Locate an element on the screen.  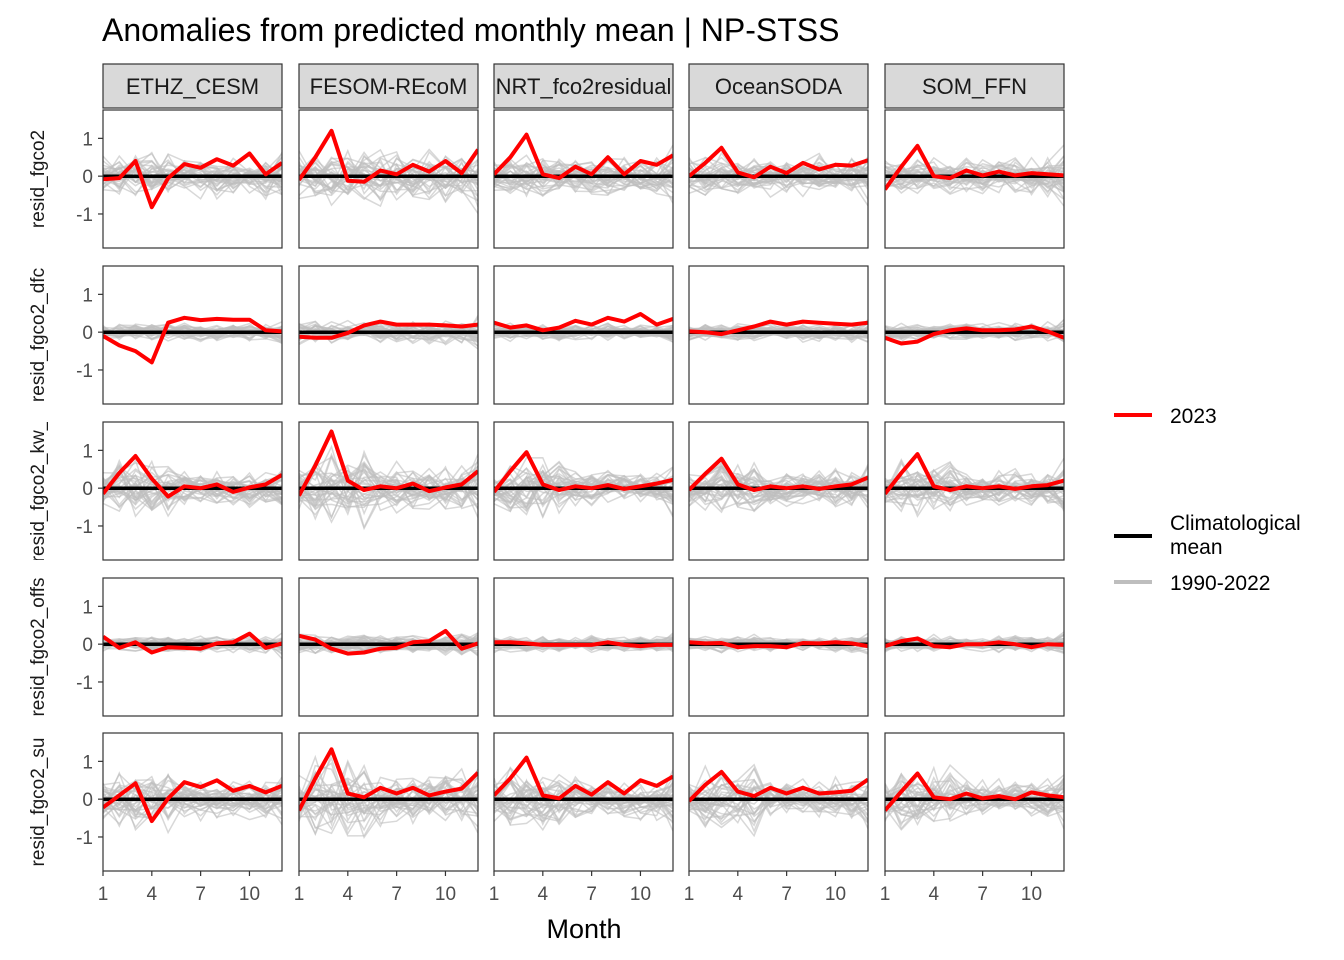
panel-resid-fgco2-dfc-oceansoda is located at coordinates (778, 335).